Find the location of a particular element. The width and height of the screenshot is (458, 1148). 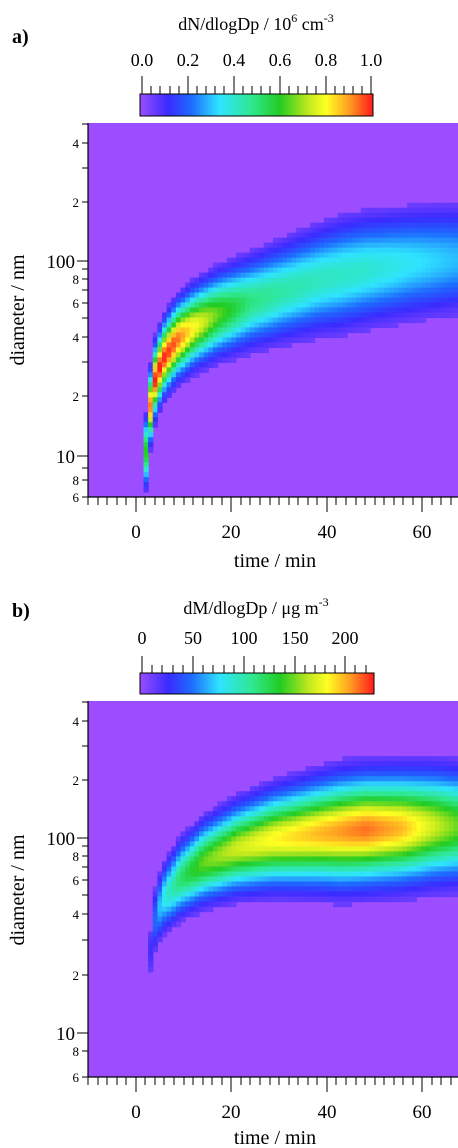

colorbar-tick-label: 150 is located at coordinates (295, 638).